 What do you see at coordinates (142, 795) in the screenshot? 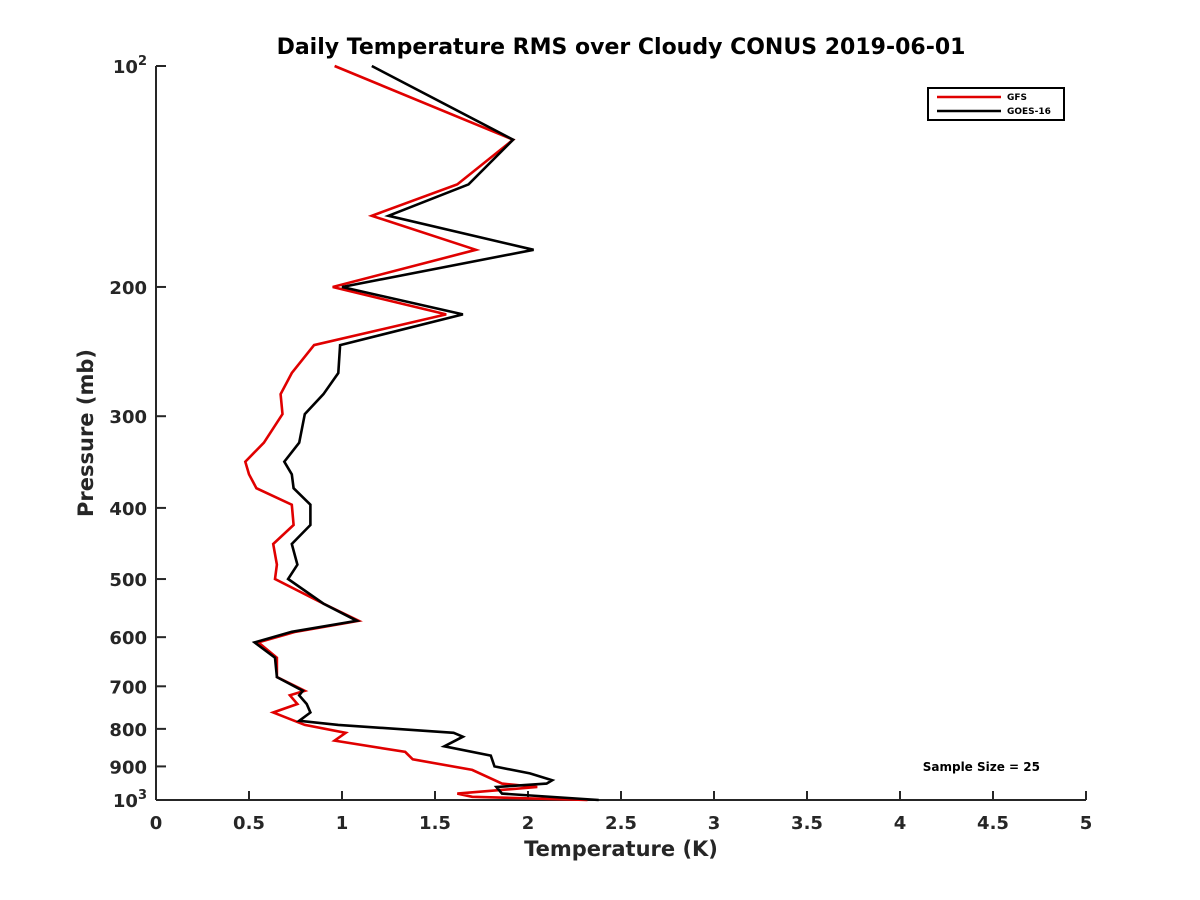
I see `y-tick-exponent: 3` at bounding box center [142, 795].